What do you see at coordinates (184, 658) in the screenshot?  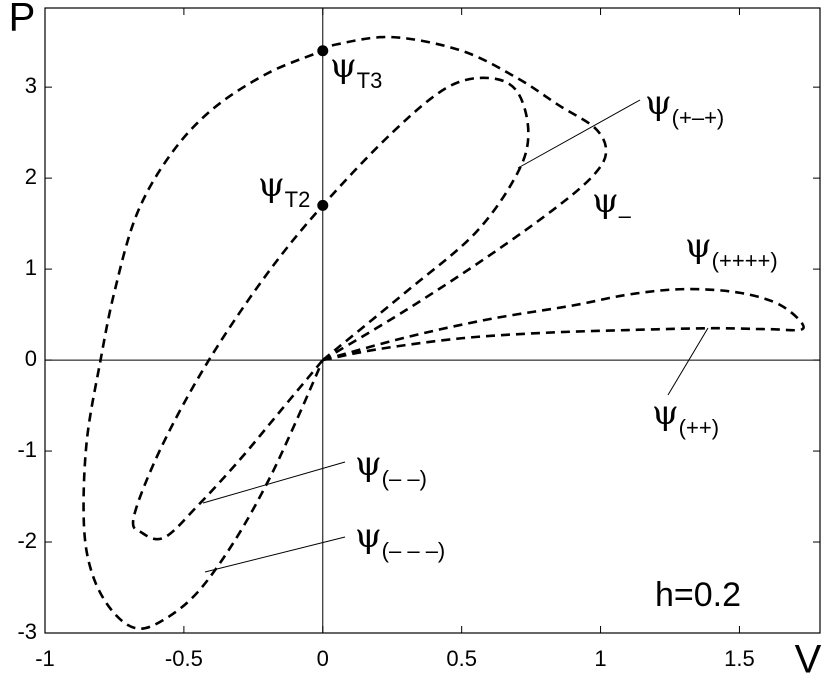 I see `x-tick-label: -0.5` at bounding box center [184, 658].